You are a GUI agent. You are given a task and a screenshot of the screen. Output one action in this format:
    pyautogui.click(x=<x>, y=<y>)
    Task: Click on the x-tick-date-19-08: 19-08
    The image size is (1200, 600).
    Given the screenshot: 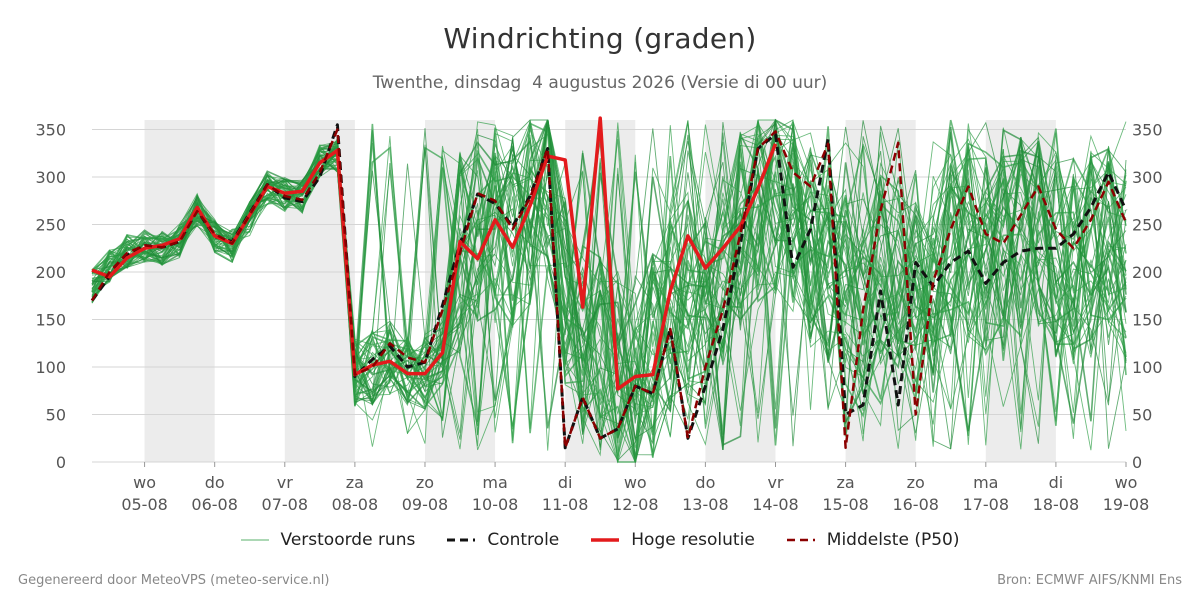 What is the action you would take?
    pyautogui.click(x=1126, y=504)
    